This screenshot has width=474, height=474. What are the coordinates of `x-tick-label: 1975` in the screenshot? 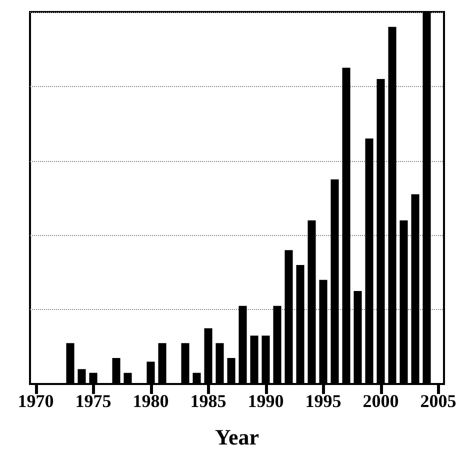 It's located at (93, 401).